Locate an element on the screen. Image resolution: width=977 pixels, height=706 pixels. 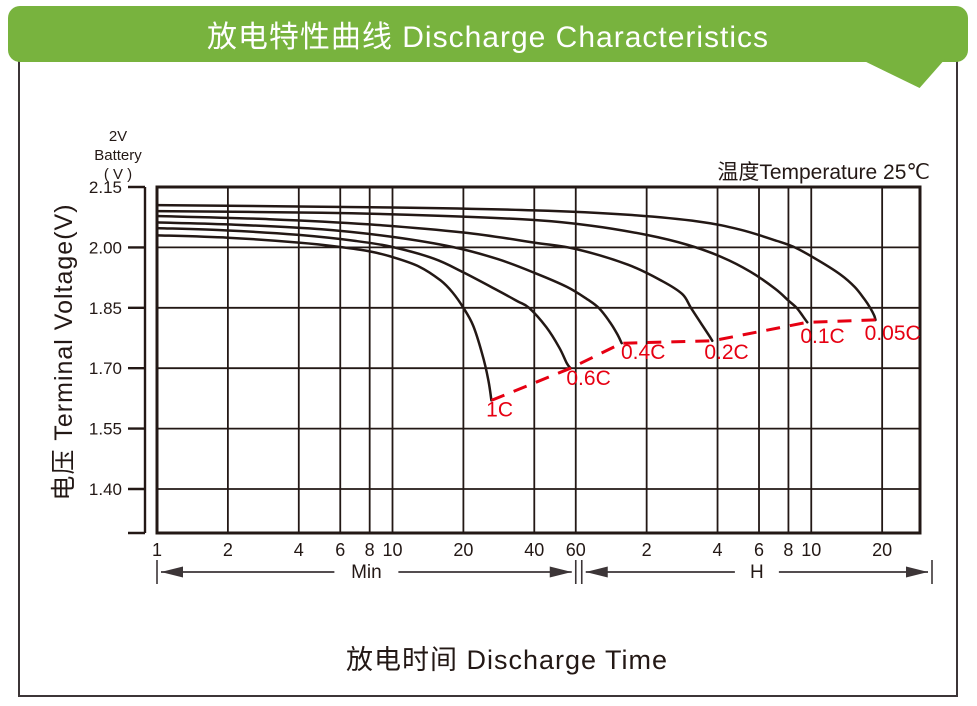
svg-text: H is located at coordinates (757, 572).